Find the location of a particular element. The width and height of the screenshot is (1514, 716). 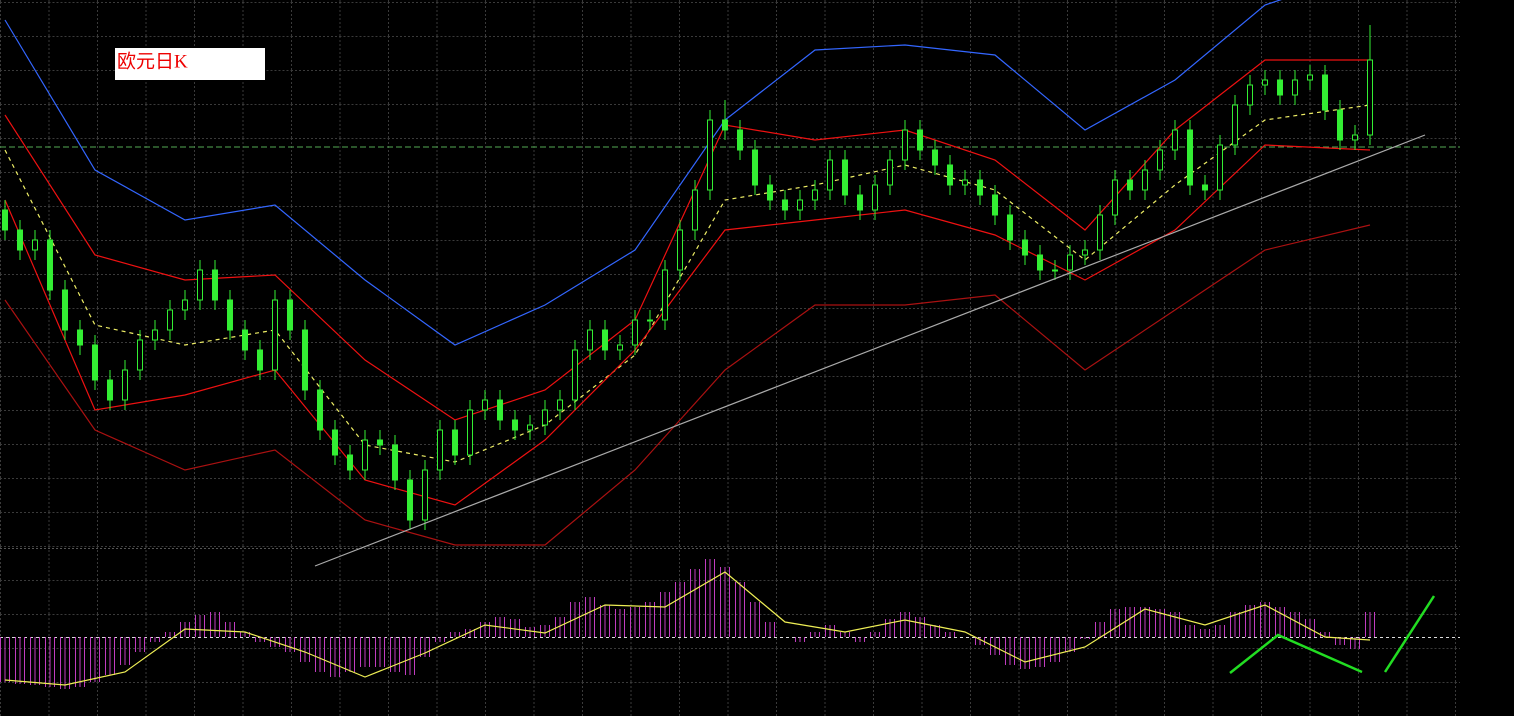

label-box is located at coordinates (190, 64).